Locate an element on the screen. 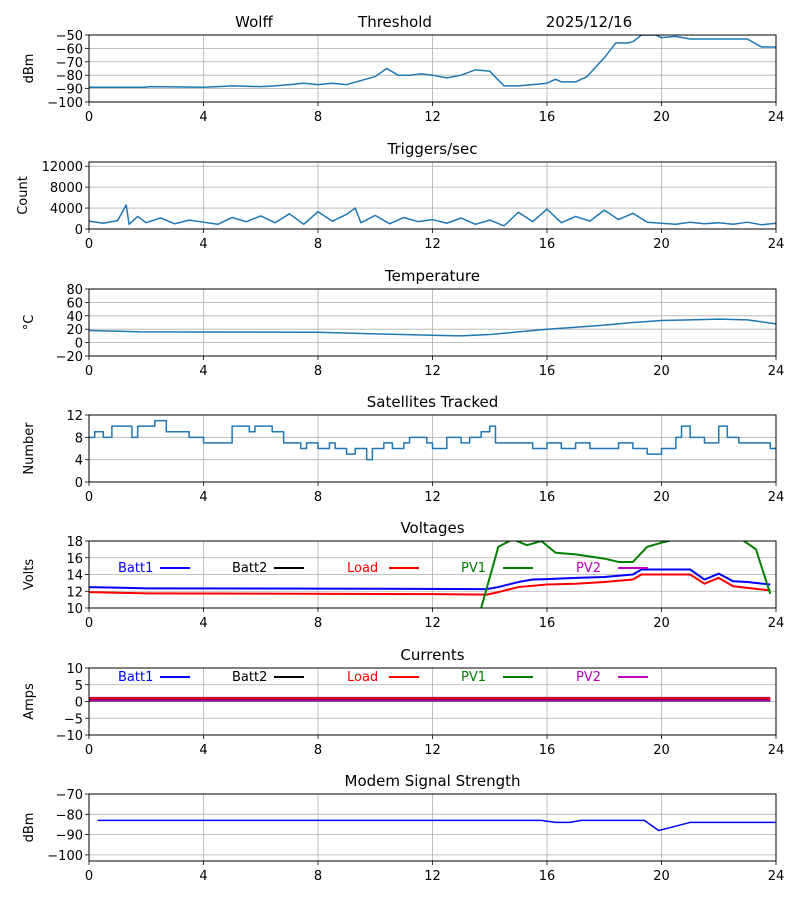 The height and width of the screenshot is (900, 800). panel-title: Satellites Tracked is located at coordinates (432, 402).